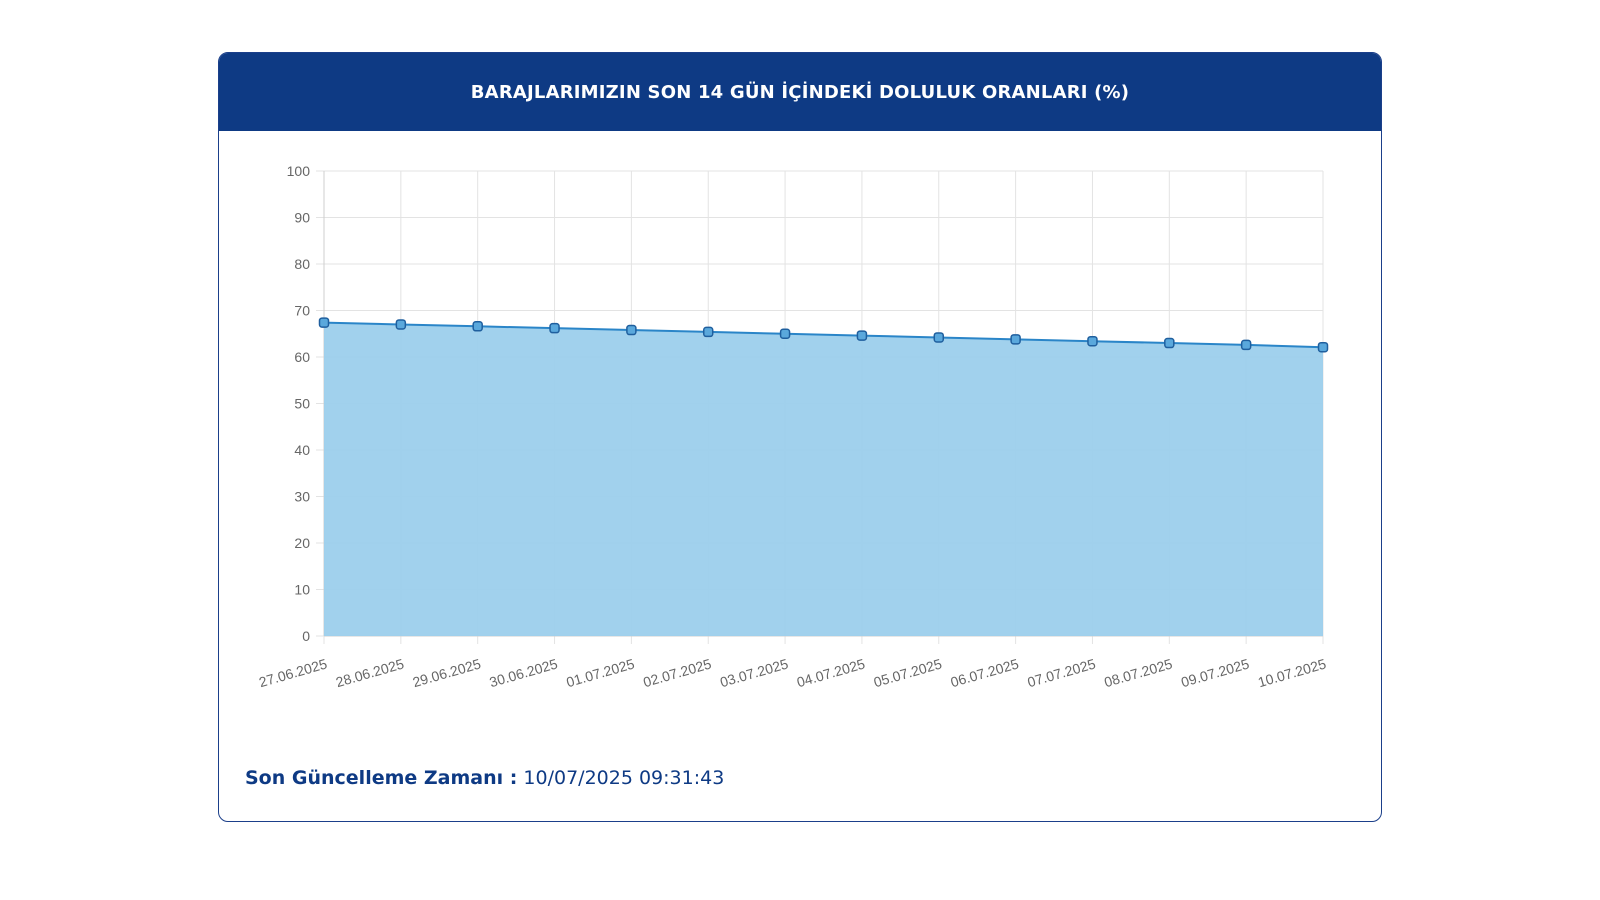 The image size is (1600, 900). Describe the element at coordinates (1215, 672) in the screenshot. I see `x-tick-label: 09.07.2025` at that location.